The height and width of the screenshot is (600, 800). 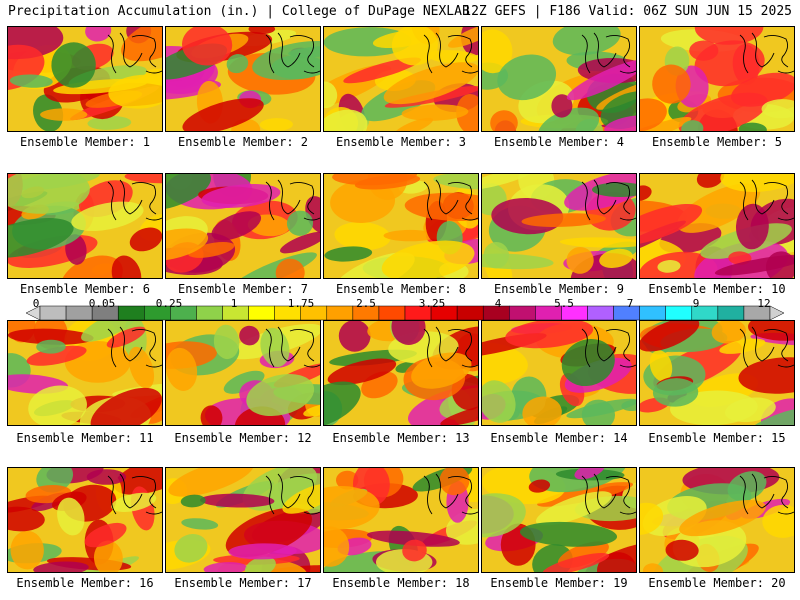 I want to click on ensemble-member-label: Ensemble Member: 16, so click(x=85, y=583).